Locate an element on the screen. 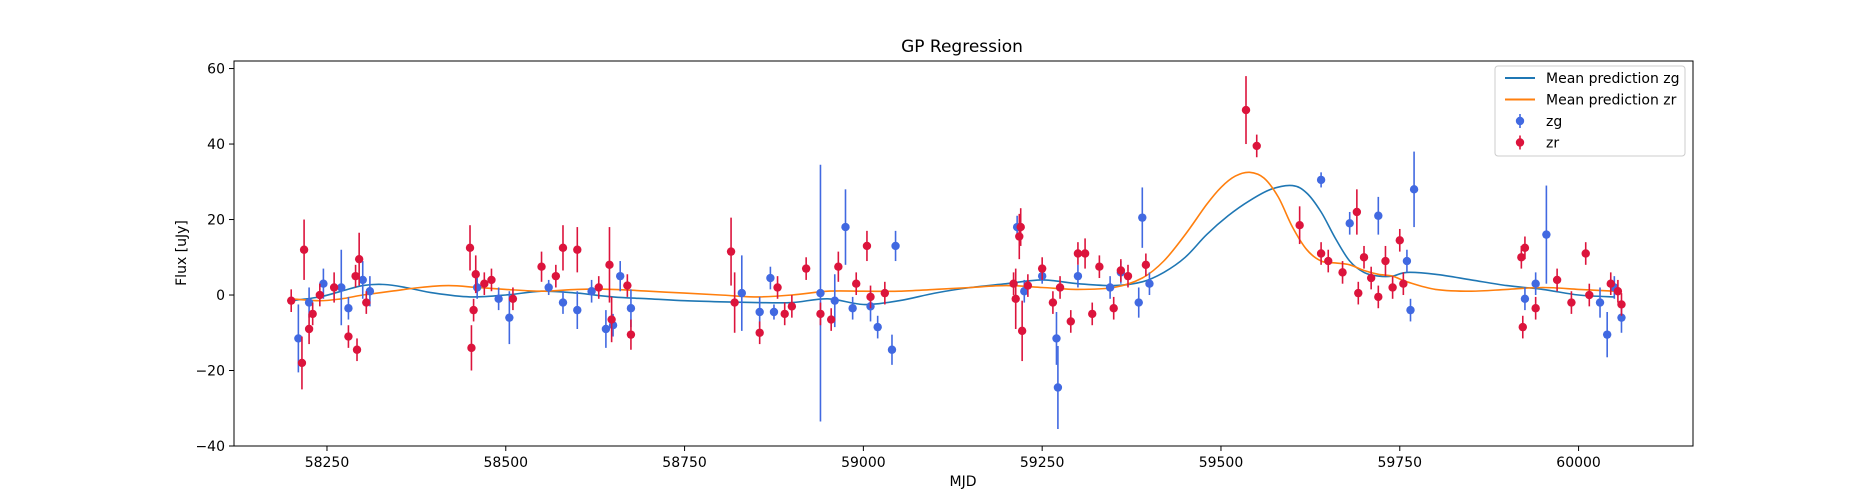 This screenshot has height=500, width=1875. x-tick-label: 59750 is located at coordinates (1399, 463).